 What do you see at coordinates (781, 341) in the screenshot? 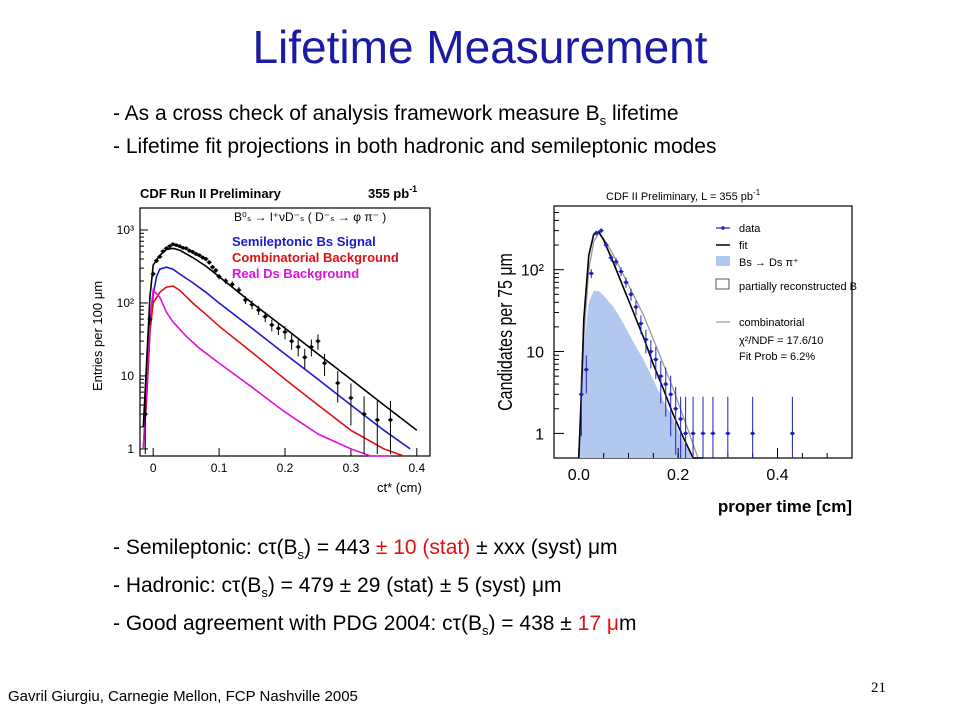
I see `chi2-text: χ²/NDF = 17.6/10` at bounding box center [781, 341].